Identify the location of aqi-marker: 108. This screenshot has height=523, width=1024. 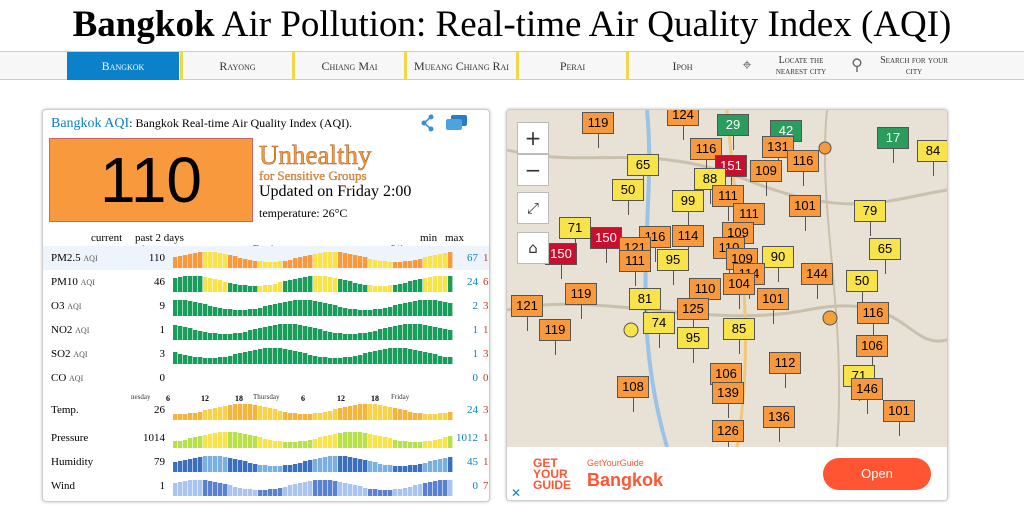
(633, 394).